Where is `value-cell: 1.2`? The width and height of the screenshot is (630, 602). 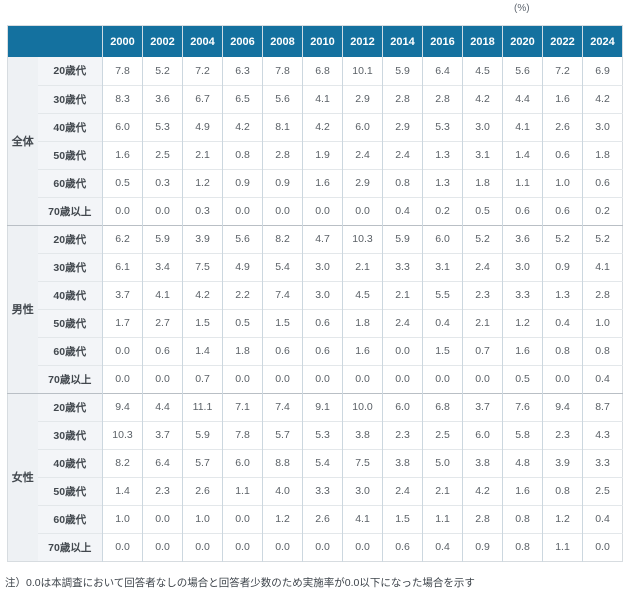
value-cell: 1.2 is located at coordinates (282, 518).